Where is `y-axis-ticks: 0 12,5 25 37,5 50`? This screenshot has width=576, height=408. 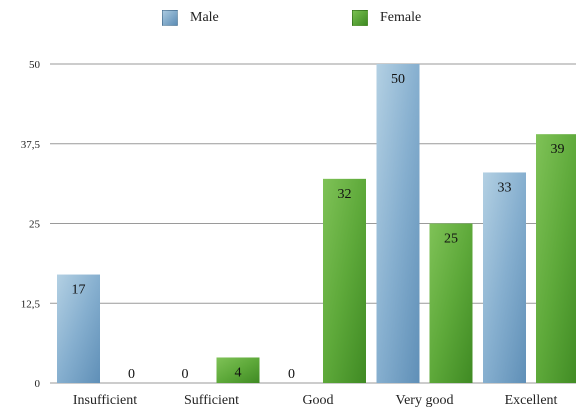 y-axis-ticks: 0 12,5 25 37,5 50 is located at coordinates (31, 224).